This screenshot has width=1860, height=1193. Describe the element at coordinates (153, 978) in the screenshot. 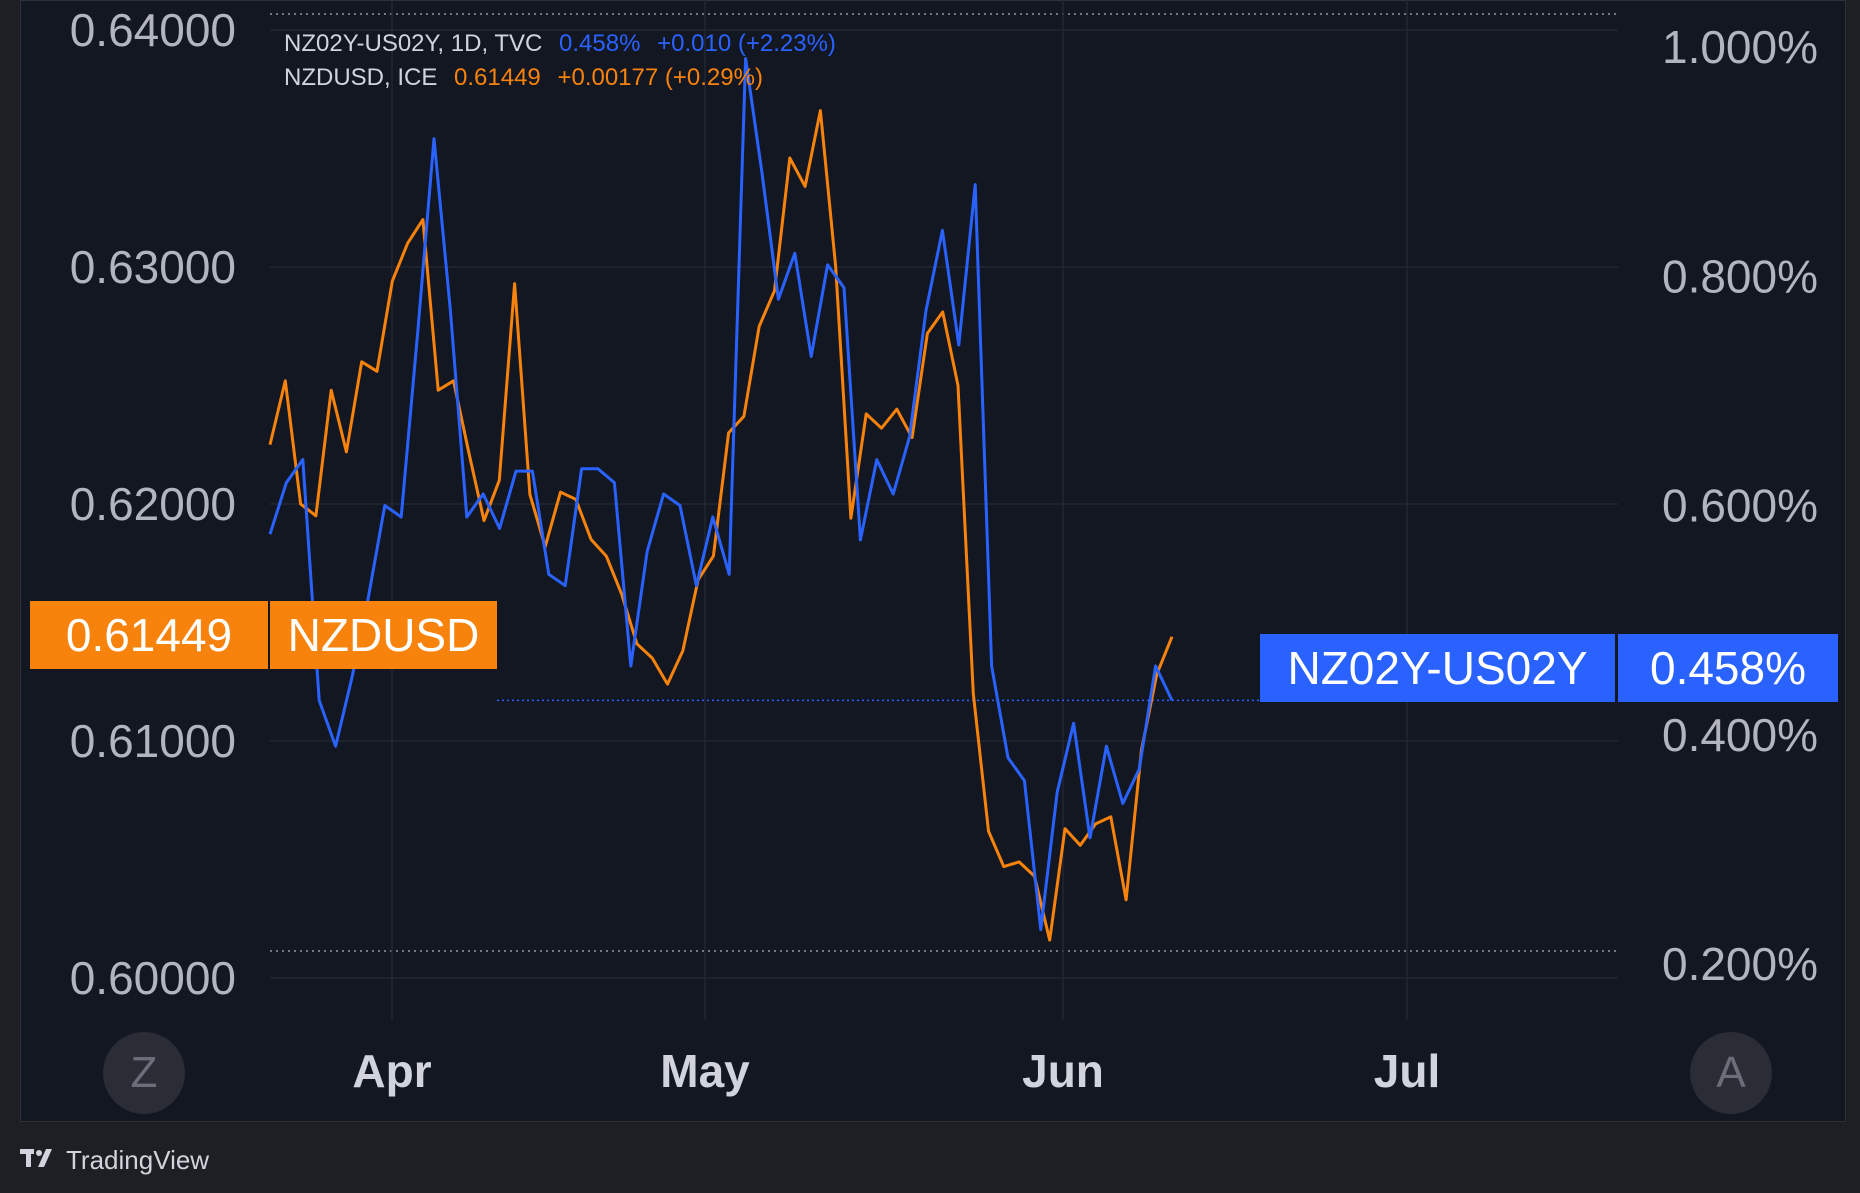

I see `left-axis-tick-label: 0.60000` at that location.